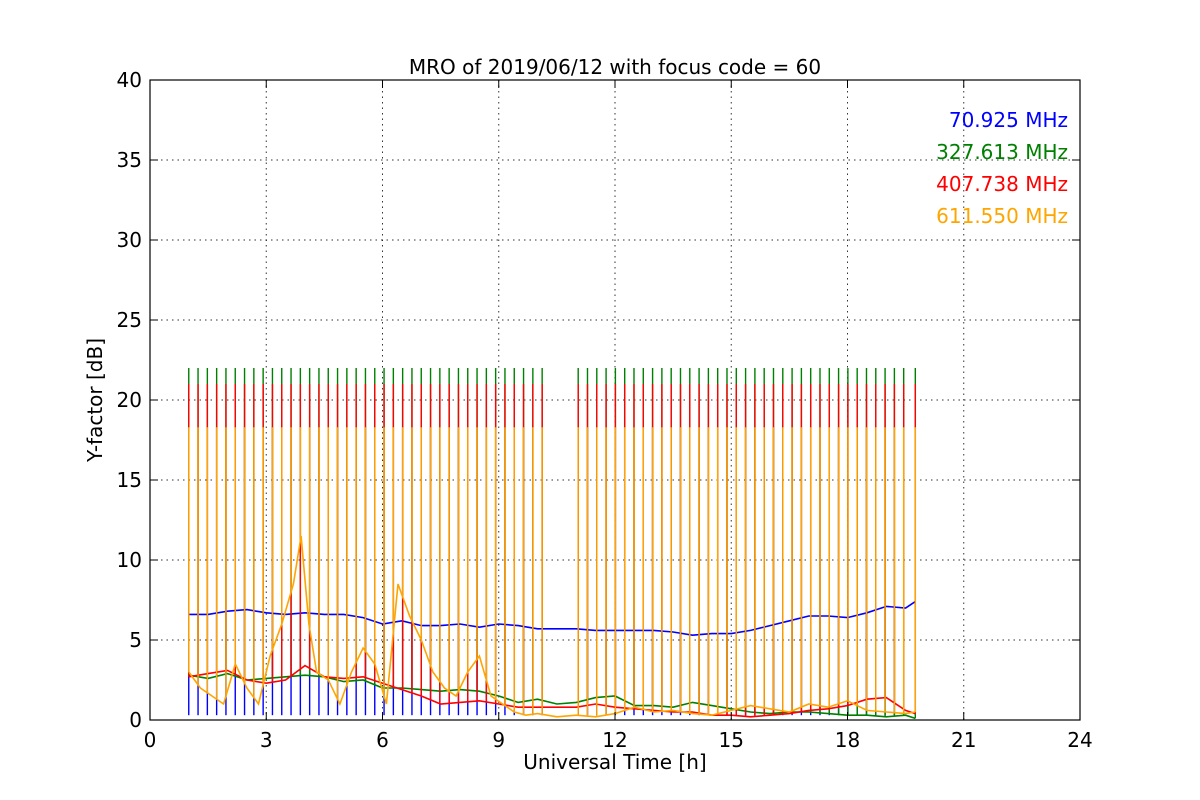 The width and height of the screenshot is (1200, 800). I want to click on legend-entry: 611.550 MHz, so click(1002, 216).